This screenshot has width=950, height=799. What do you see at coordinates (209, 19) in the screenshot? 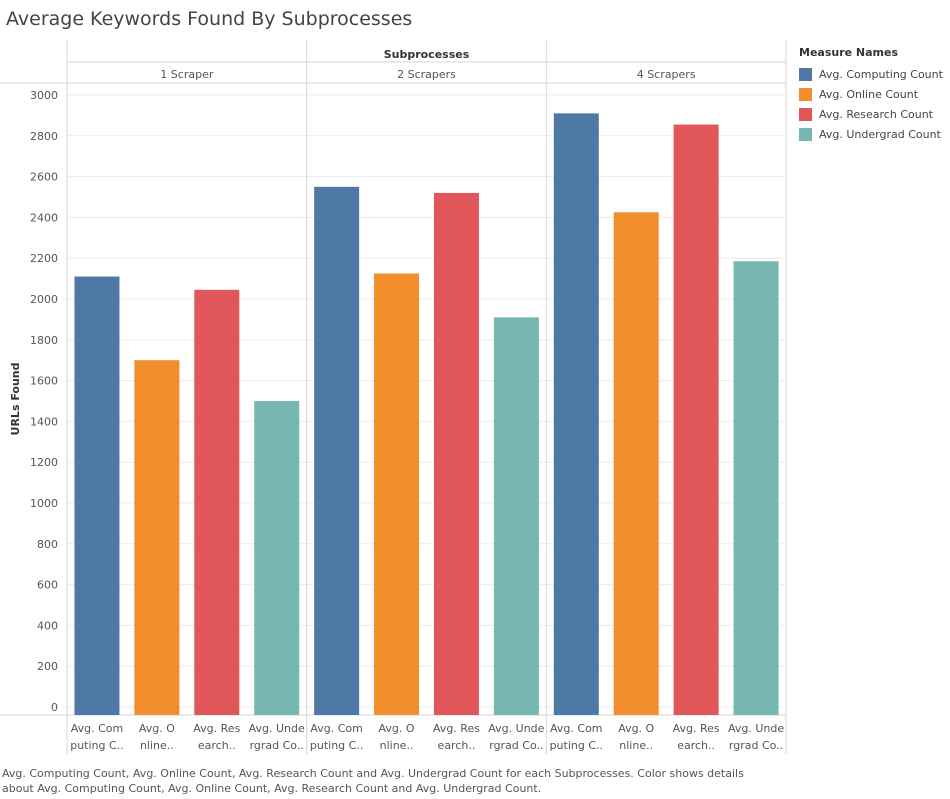
I see `chart-title: Average Keywords Found By Subprocesses` at bounding box center [209, 19].